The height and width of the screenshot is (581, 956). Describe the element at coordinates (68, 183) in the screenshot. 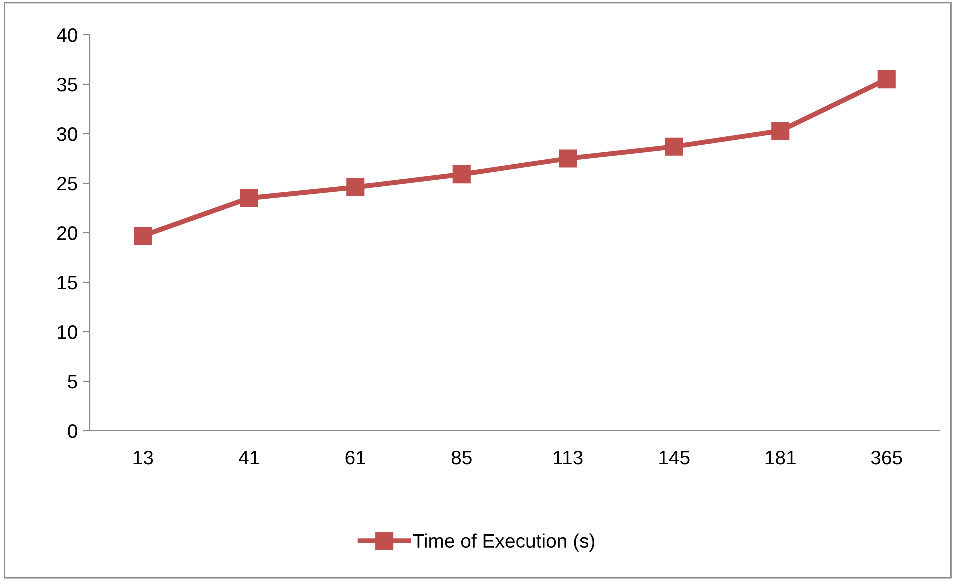

I see `y-tick-label: 25` at that location.